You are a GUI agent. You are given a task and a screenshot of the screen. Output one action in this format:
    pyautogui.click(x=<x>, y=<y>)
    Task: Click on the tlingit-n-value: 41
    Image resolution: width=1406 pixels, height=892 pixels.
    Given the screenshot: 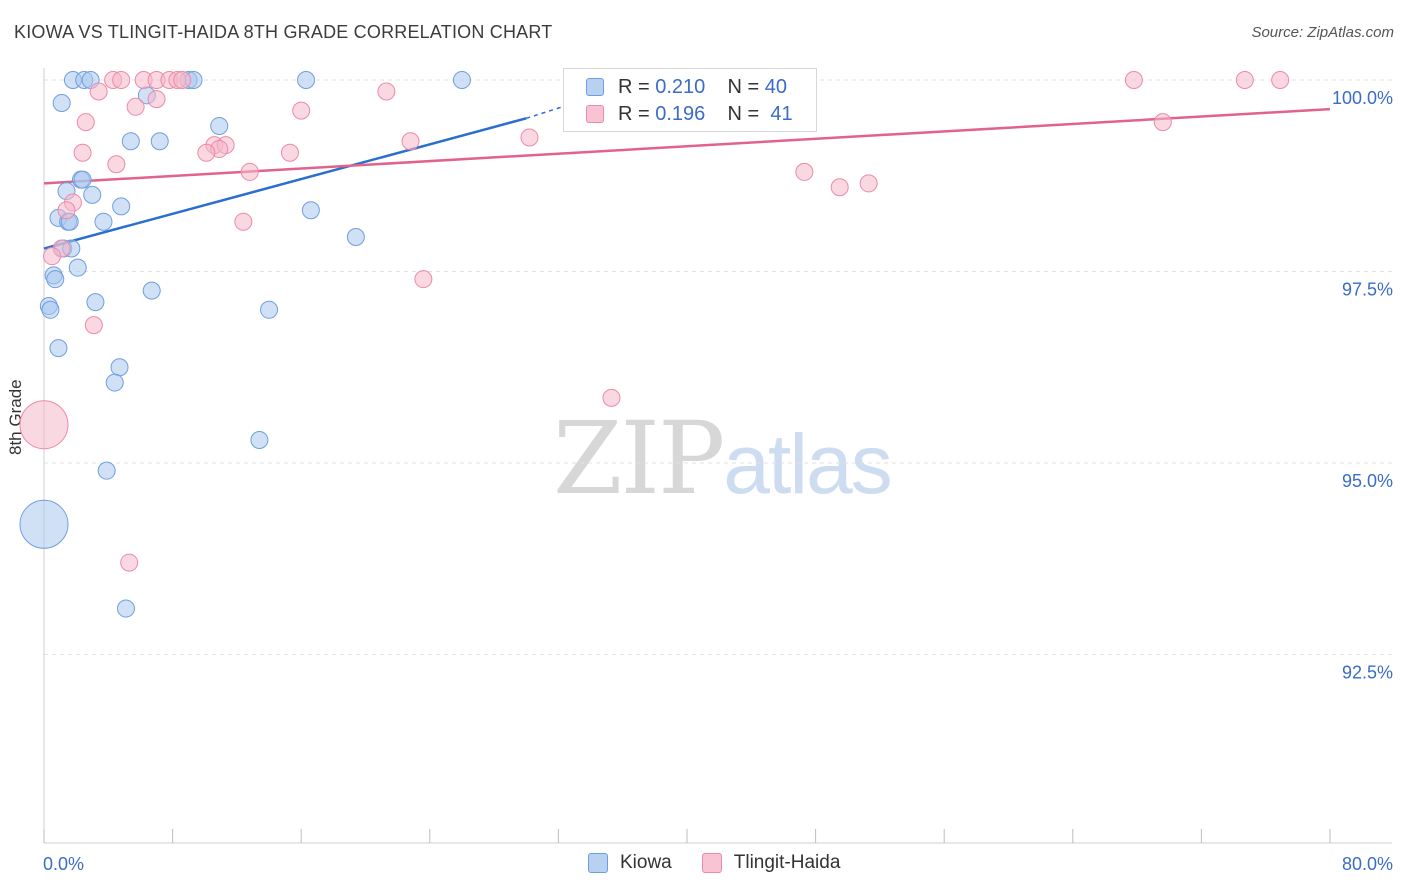 What is the action you would take?
    pyautogui.click(x=781, y=113)
    